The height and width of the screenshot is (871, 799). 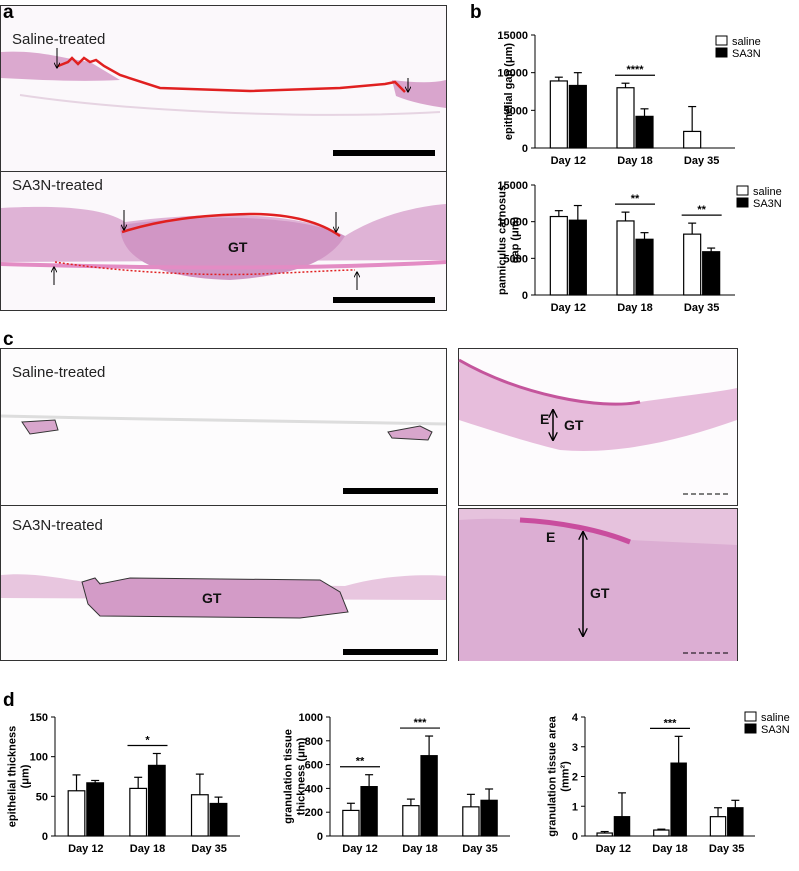 What do you see at coordinates (575, 778) in the screenshot?
I see `y-tick-label: 2` at bounding box center [575, 778].